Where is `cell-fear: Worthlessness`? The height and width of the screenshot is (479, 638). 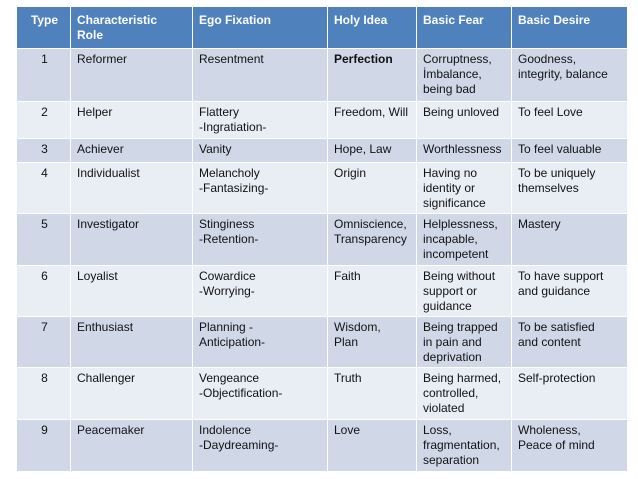
cell-fear: Worthlessness is located at coordinates (464, 150).